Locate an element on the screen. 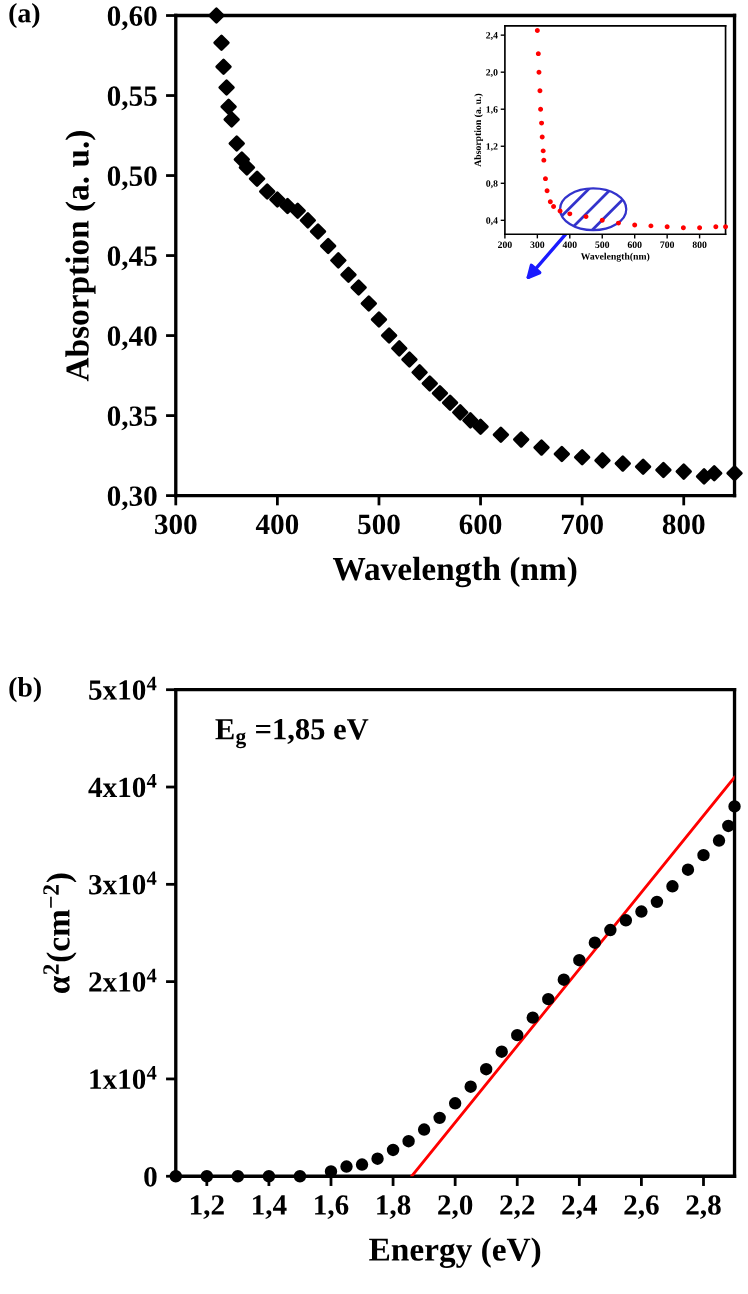 This screenshot has height=1294, width=748. x-tick-label: 800 is located at coordinates (683, 524).